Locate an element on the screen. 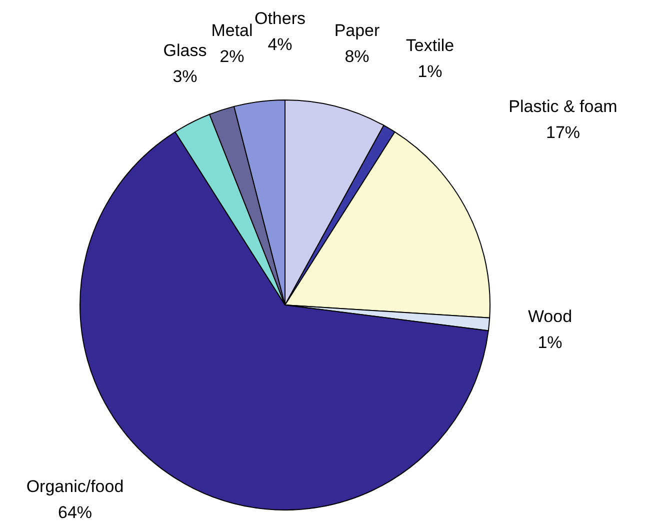  slice-label: Organic/food is located at coordinates (75, 486).